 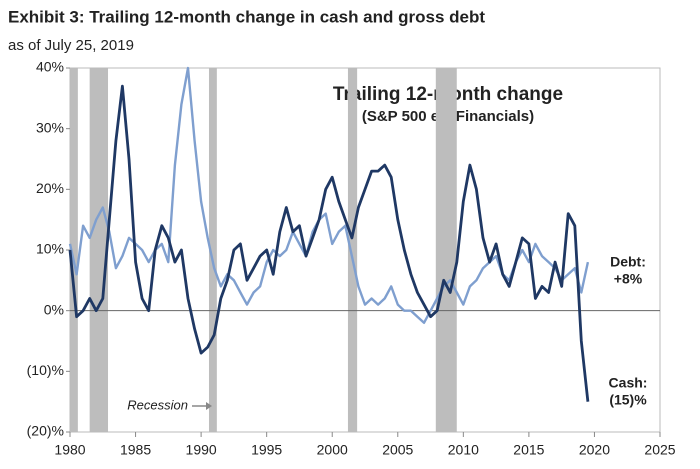 I want to click on y-tick-label: (10)%, so click(x=45, y=370).